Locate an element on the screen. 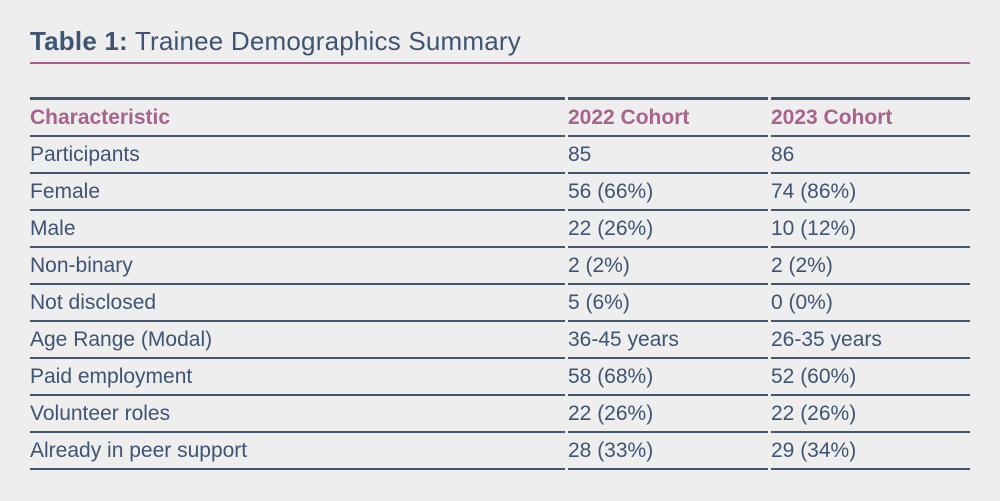  caption-underline is located at coordinates (500, 63).